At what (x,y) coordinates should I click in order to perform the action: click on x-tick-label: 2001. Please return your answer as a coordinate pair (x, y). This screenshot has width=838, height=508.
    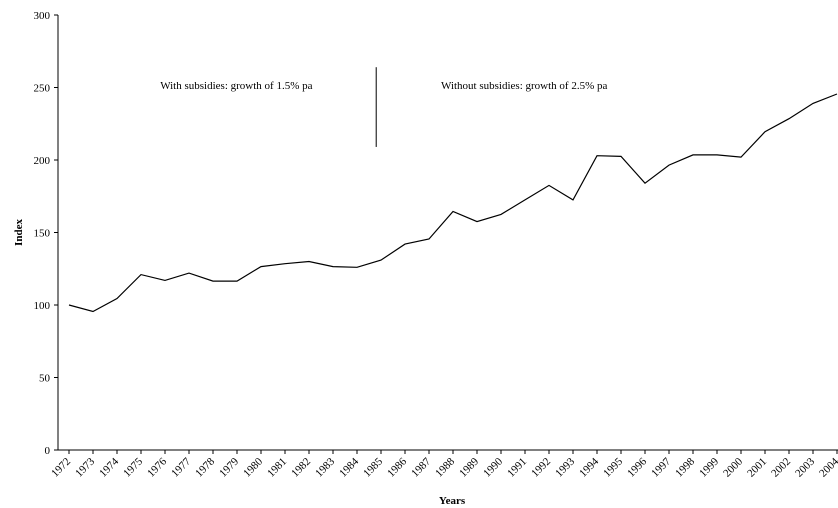
    Looking at the image, I should click on (757, 468).